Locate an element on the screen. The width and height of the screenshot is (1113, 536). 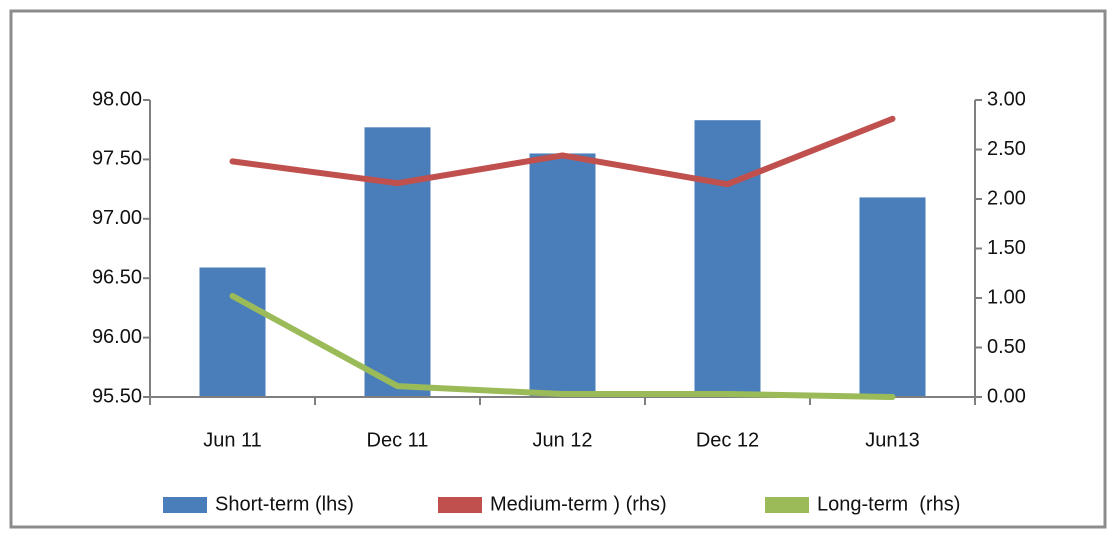
x-tick-label: Dec 11 is located at coordinates (398, 440).